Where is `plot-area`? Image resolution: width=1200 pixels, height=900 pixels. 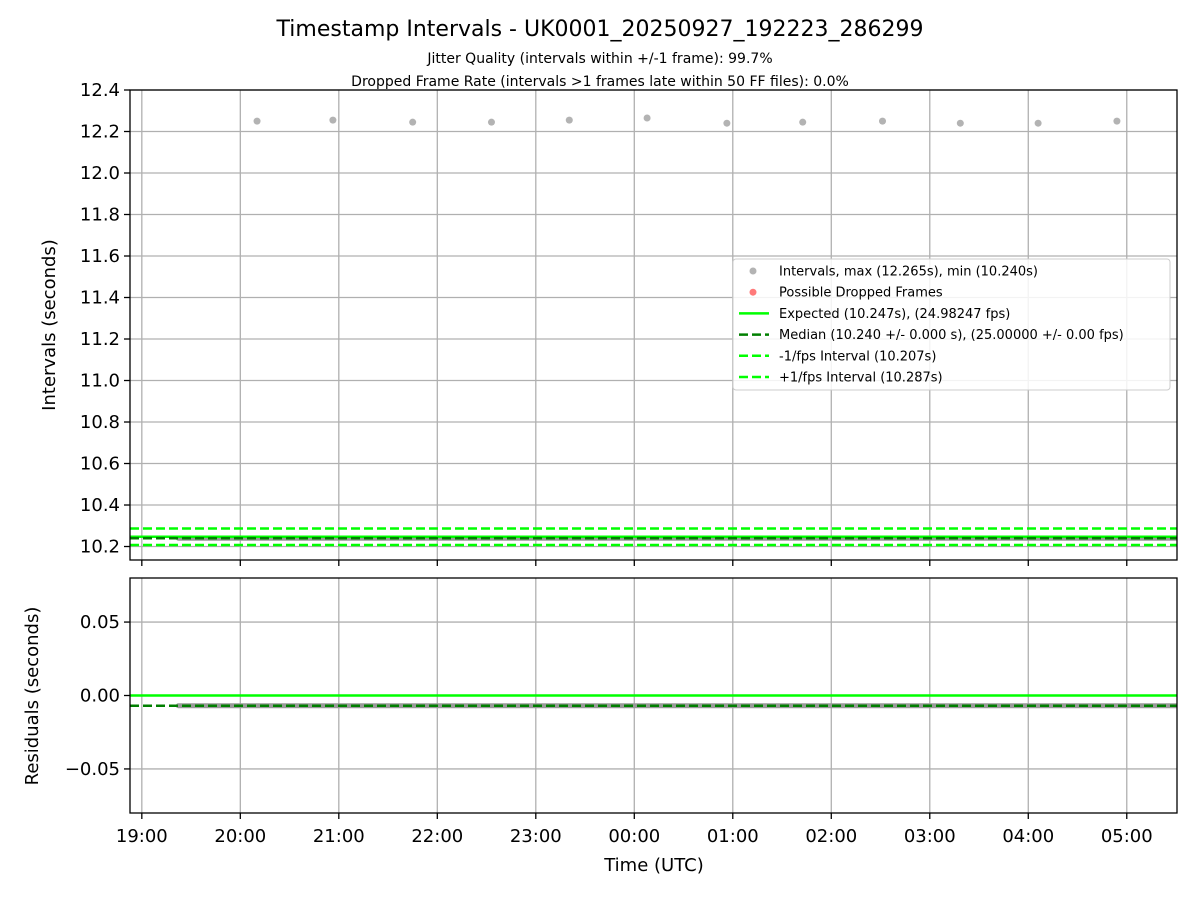
plot-area is located at coordinates (653, 701).